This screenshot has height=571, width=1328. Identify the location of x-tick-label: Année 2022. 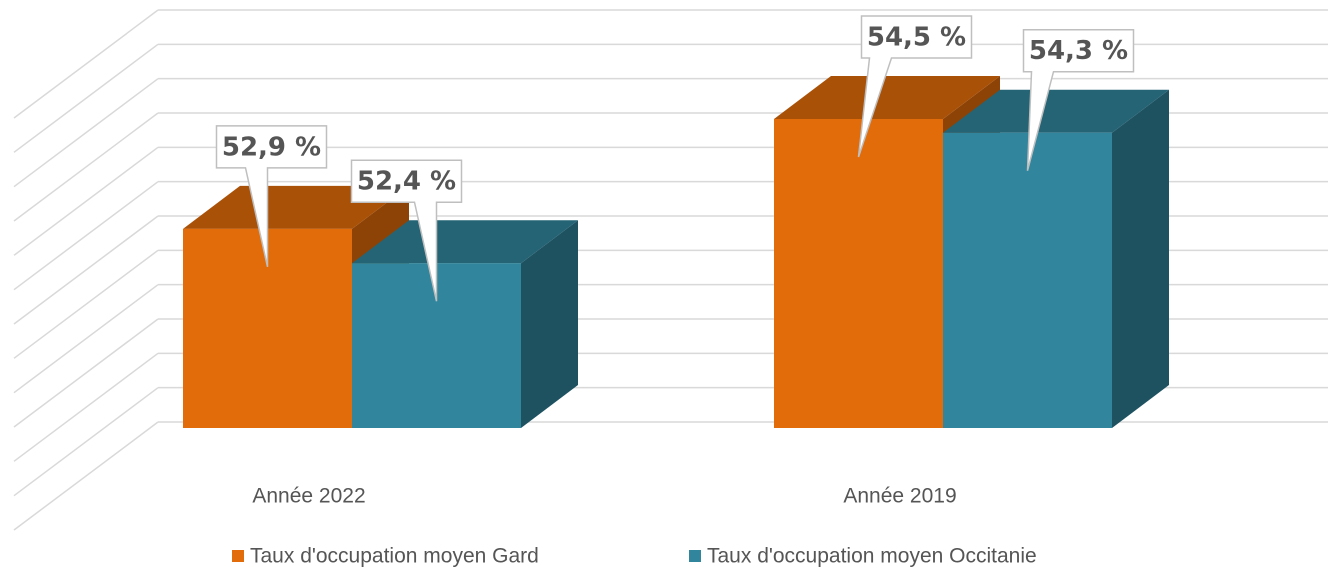
(308, 496).